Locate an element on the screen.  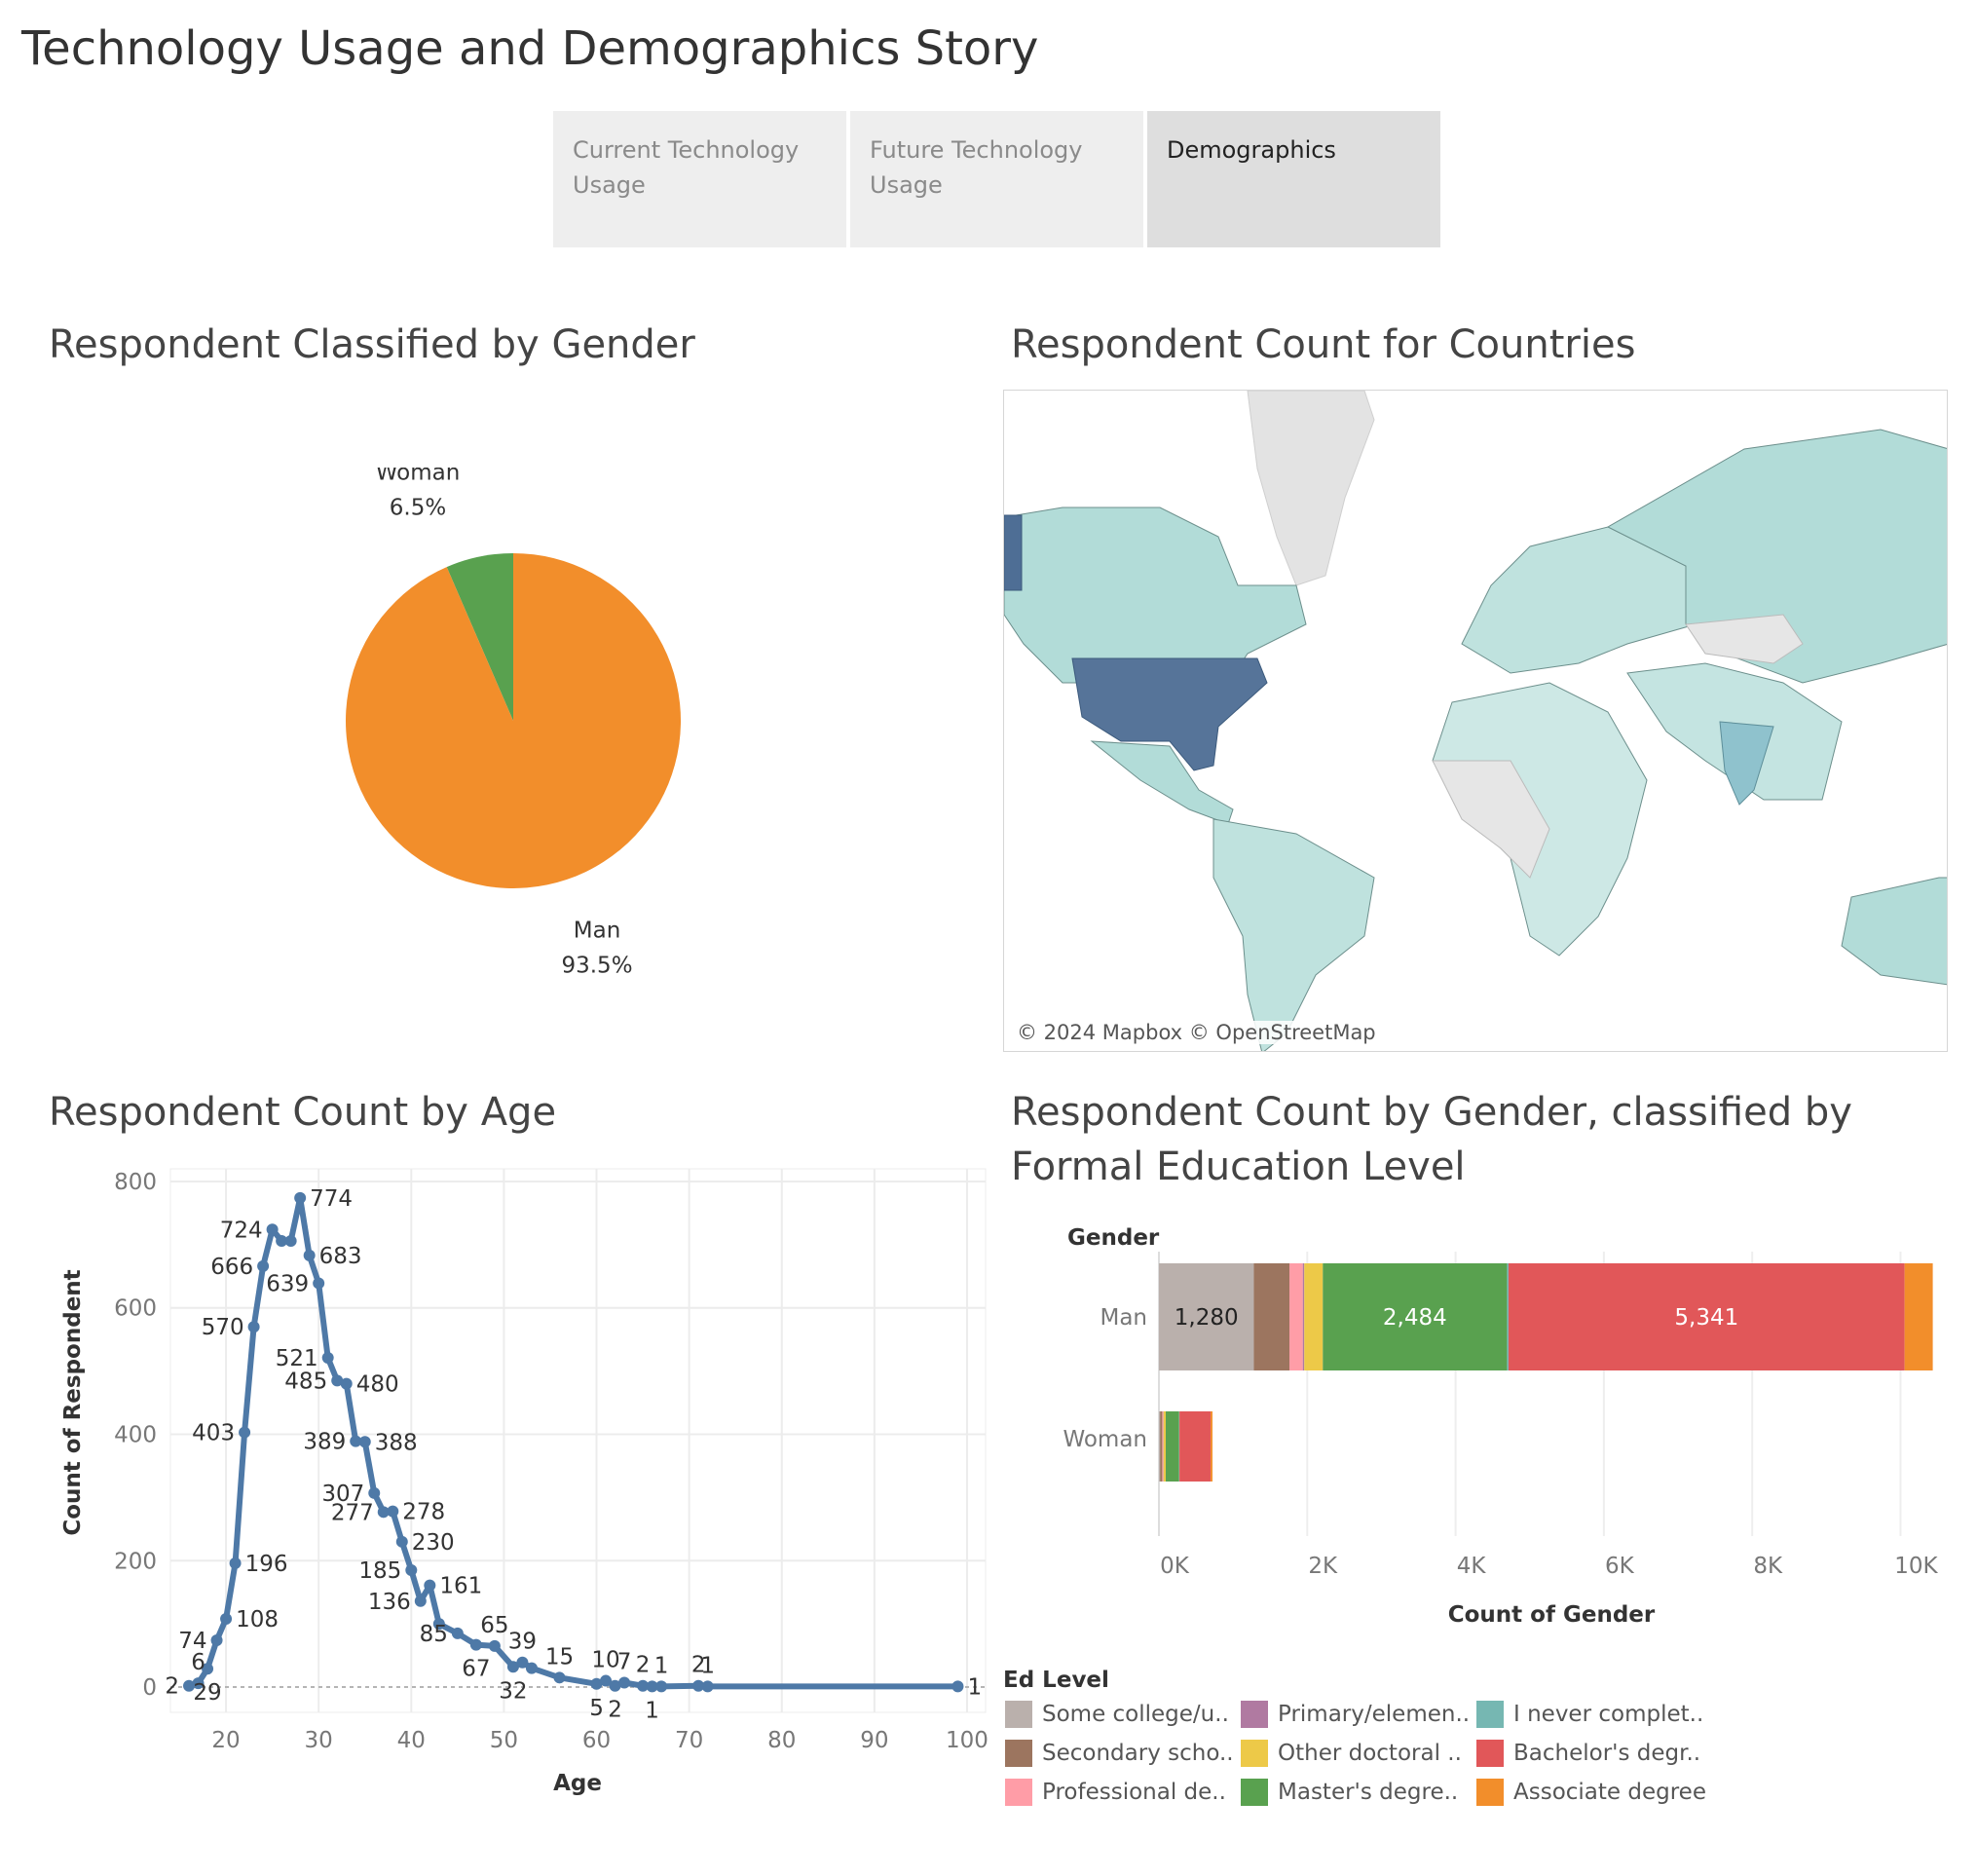
pie-slice-woman is located at coordinates (479, 637).